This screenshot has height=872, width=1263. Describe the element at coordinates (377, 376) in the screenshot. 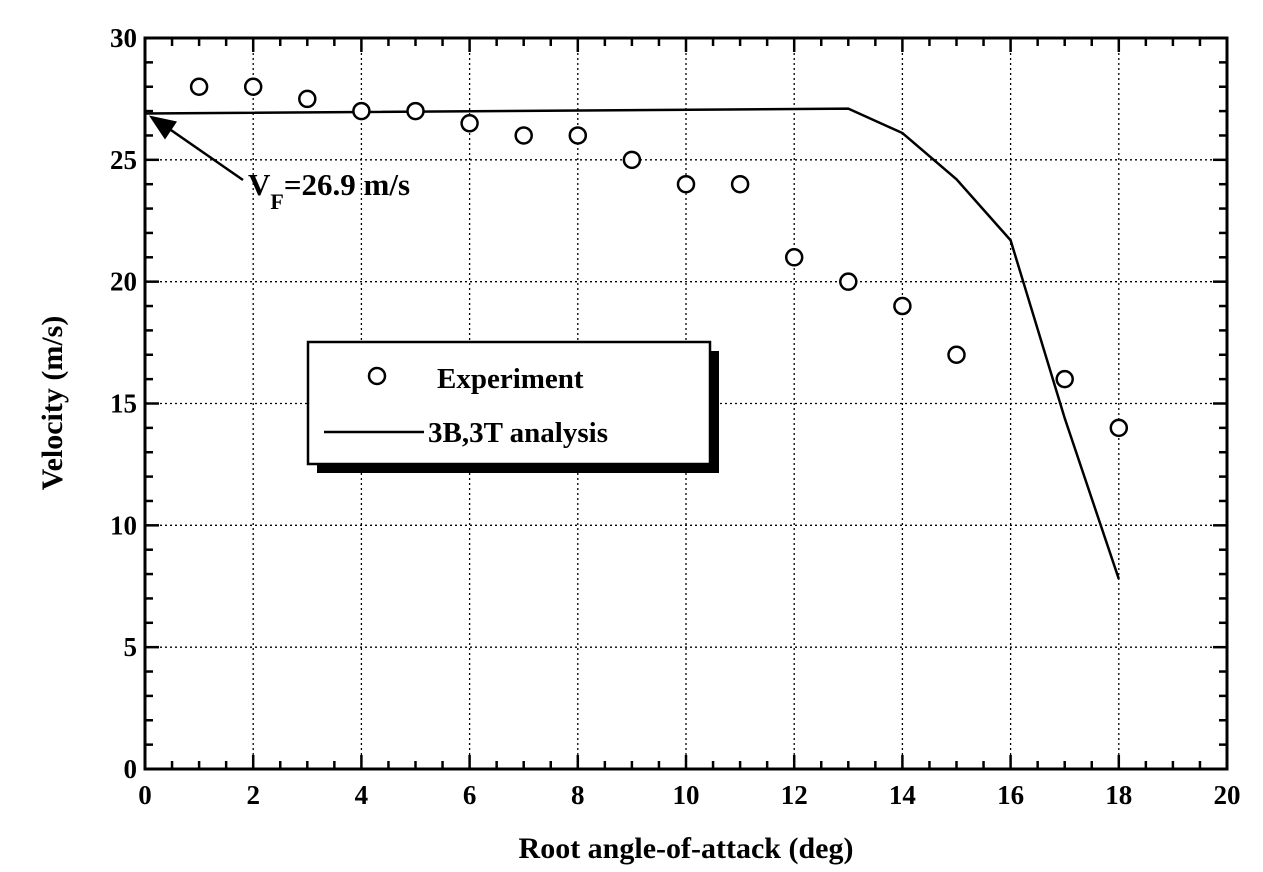

I see `legend-marker-experiment` at that location.